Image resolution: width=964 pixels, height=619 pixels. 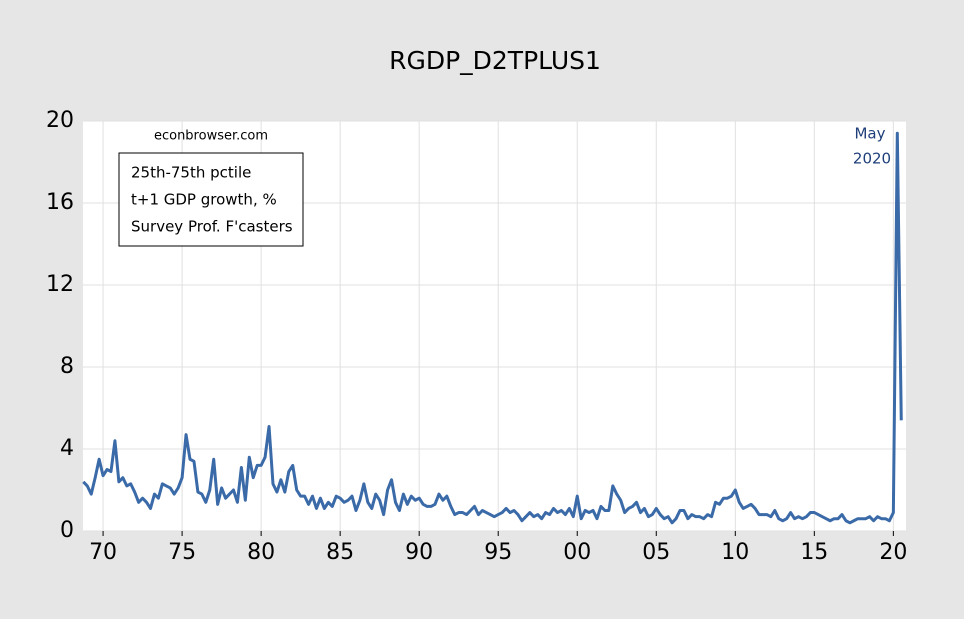 What do you see at coordinates (60, 202) in the screenshot?
I see `y-tick-label: 16` at bounding box center [60, 202].